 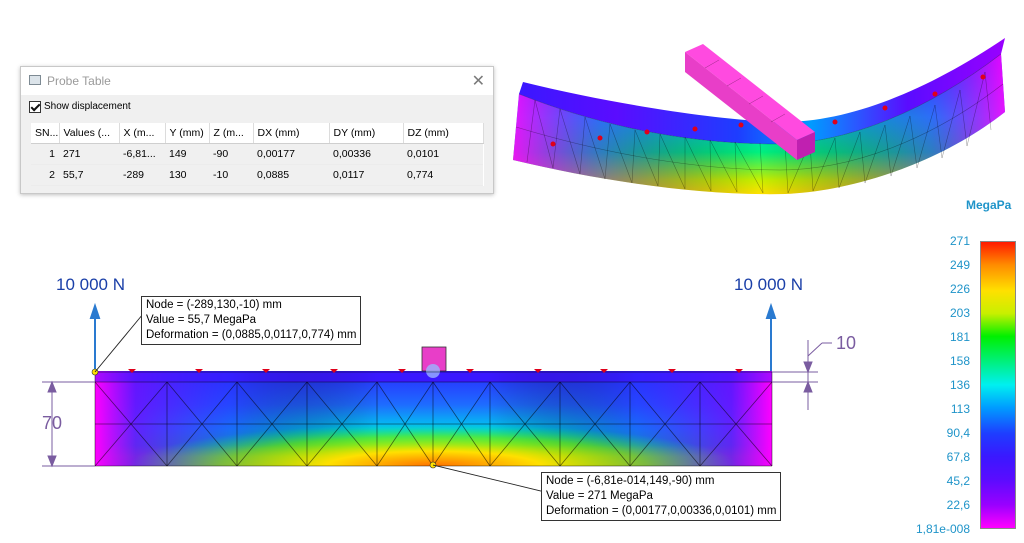 What do you see at coordinates (231, 154) in the screenshot?
I see `cell-z: -90` at bounding box center [231, 154].